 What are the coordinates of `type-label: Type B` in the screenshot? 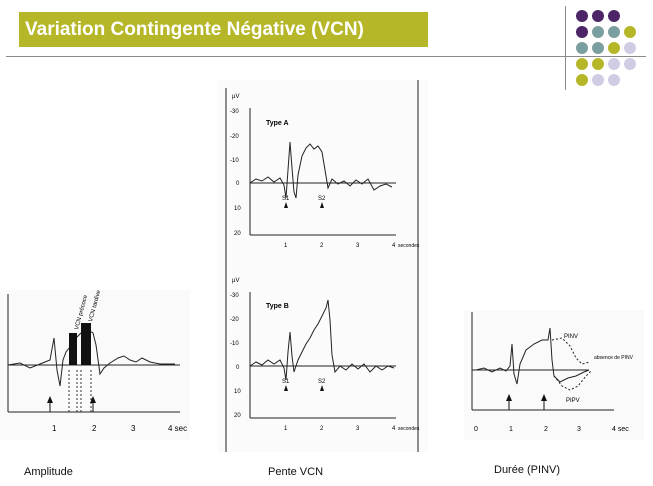 It's located at (277, 306).